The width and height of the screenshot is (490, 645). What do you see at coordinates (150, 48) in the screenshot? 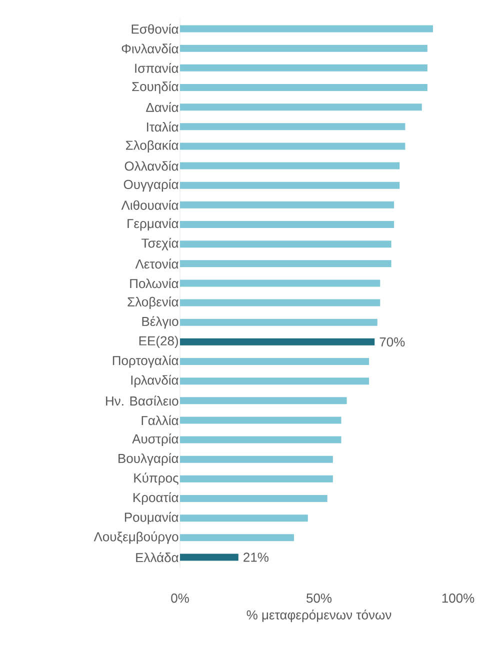
I see `y-tick-label: Φινλανδία` at bounding box center [150, 48].